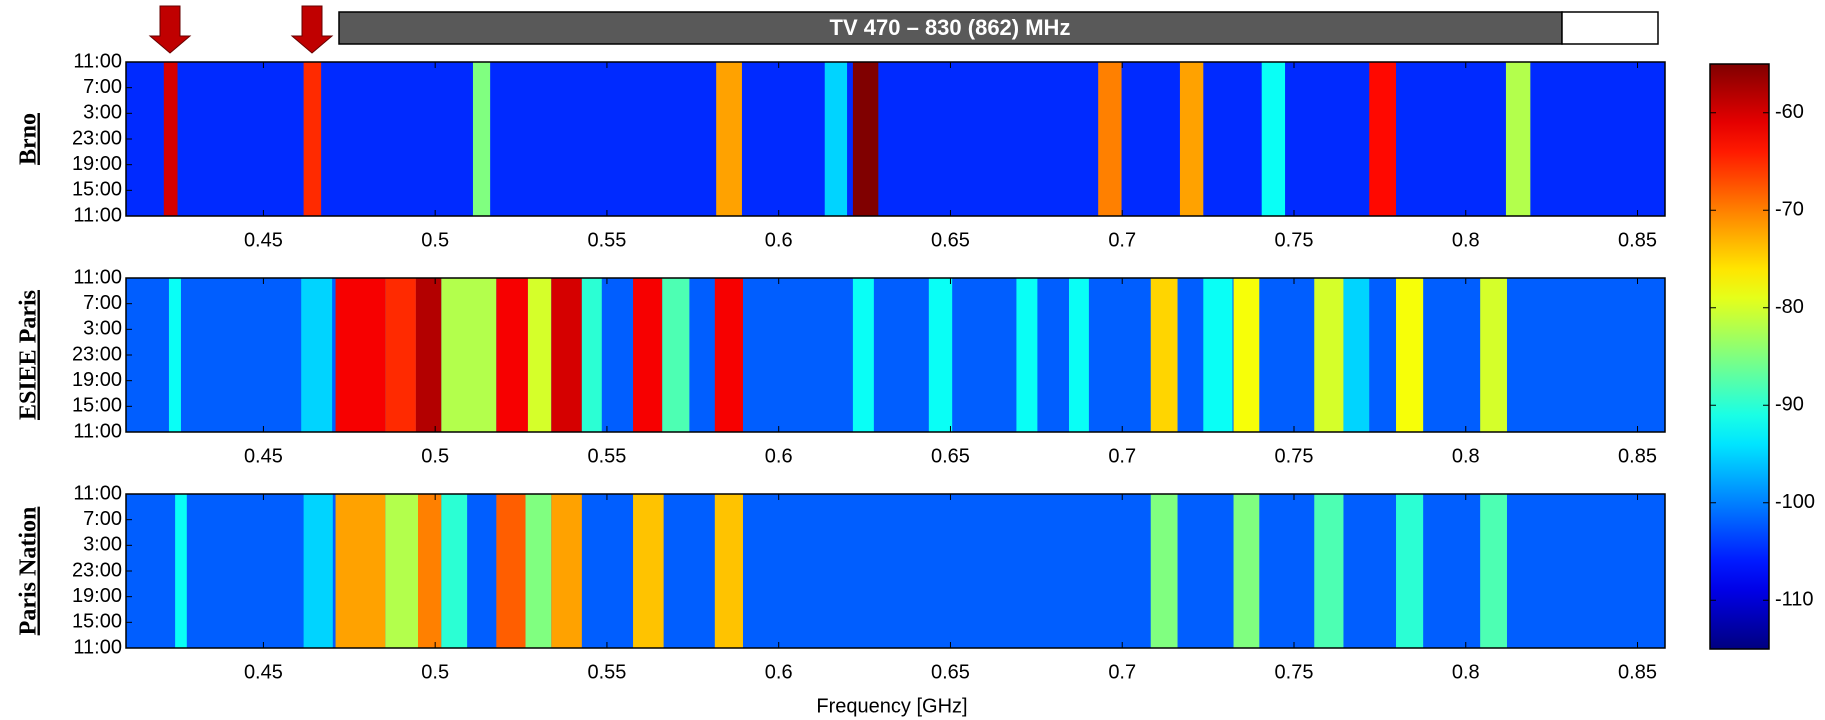 The image size is (1825, 720). Describe the element at coordinates (1795, 502) in the screenshot. I see `colorbar-tick-label: -100` at that location.